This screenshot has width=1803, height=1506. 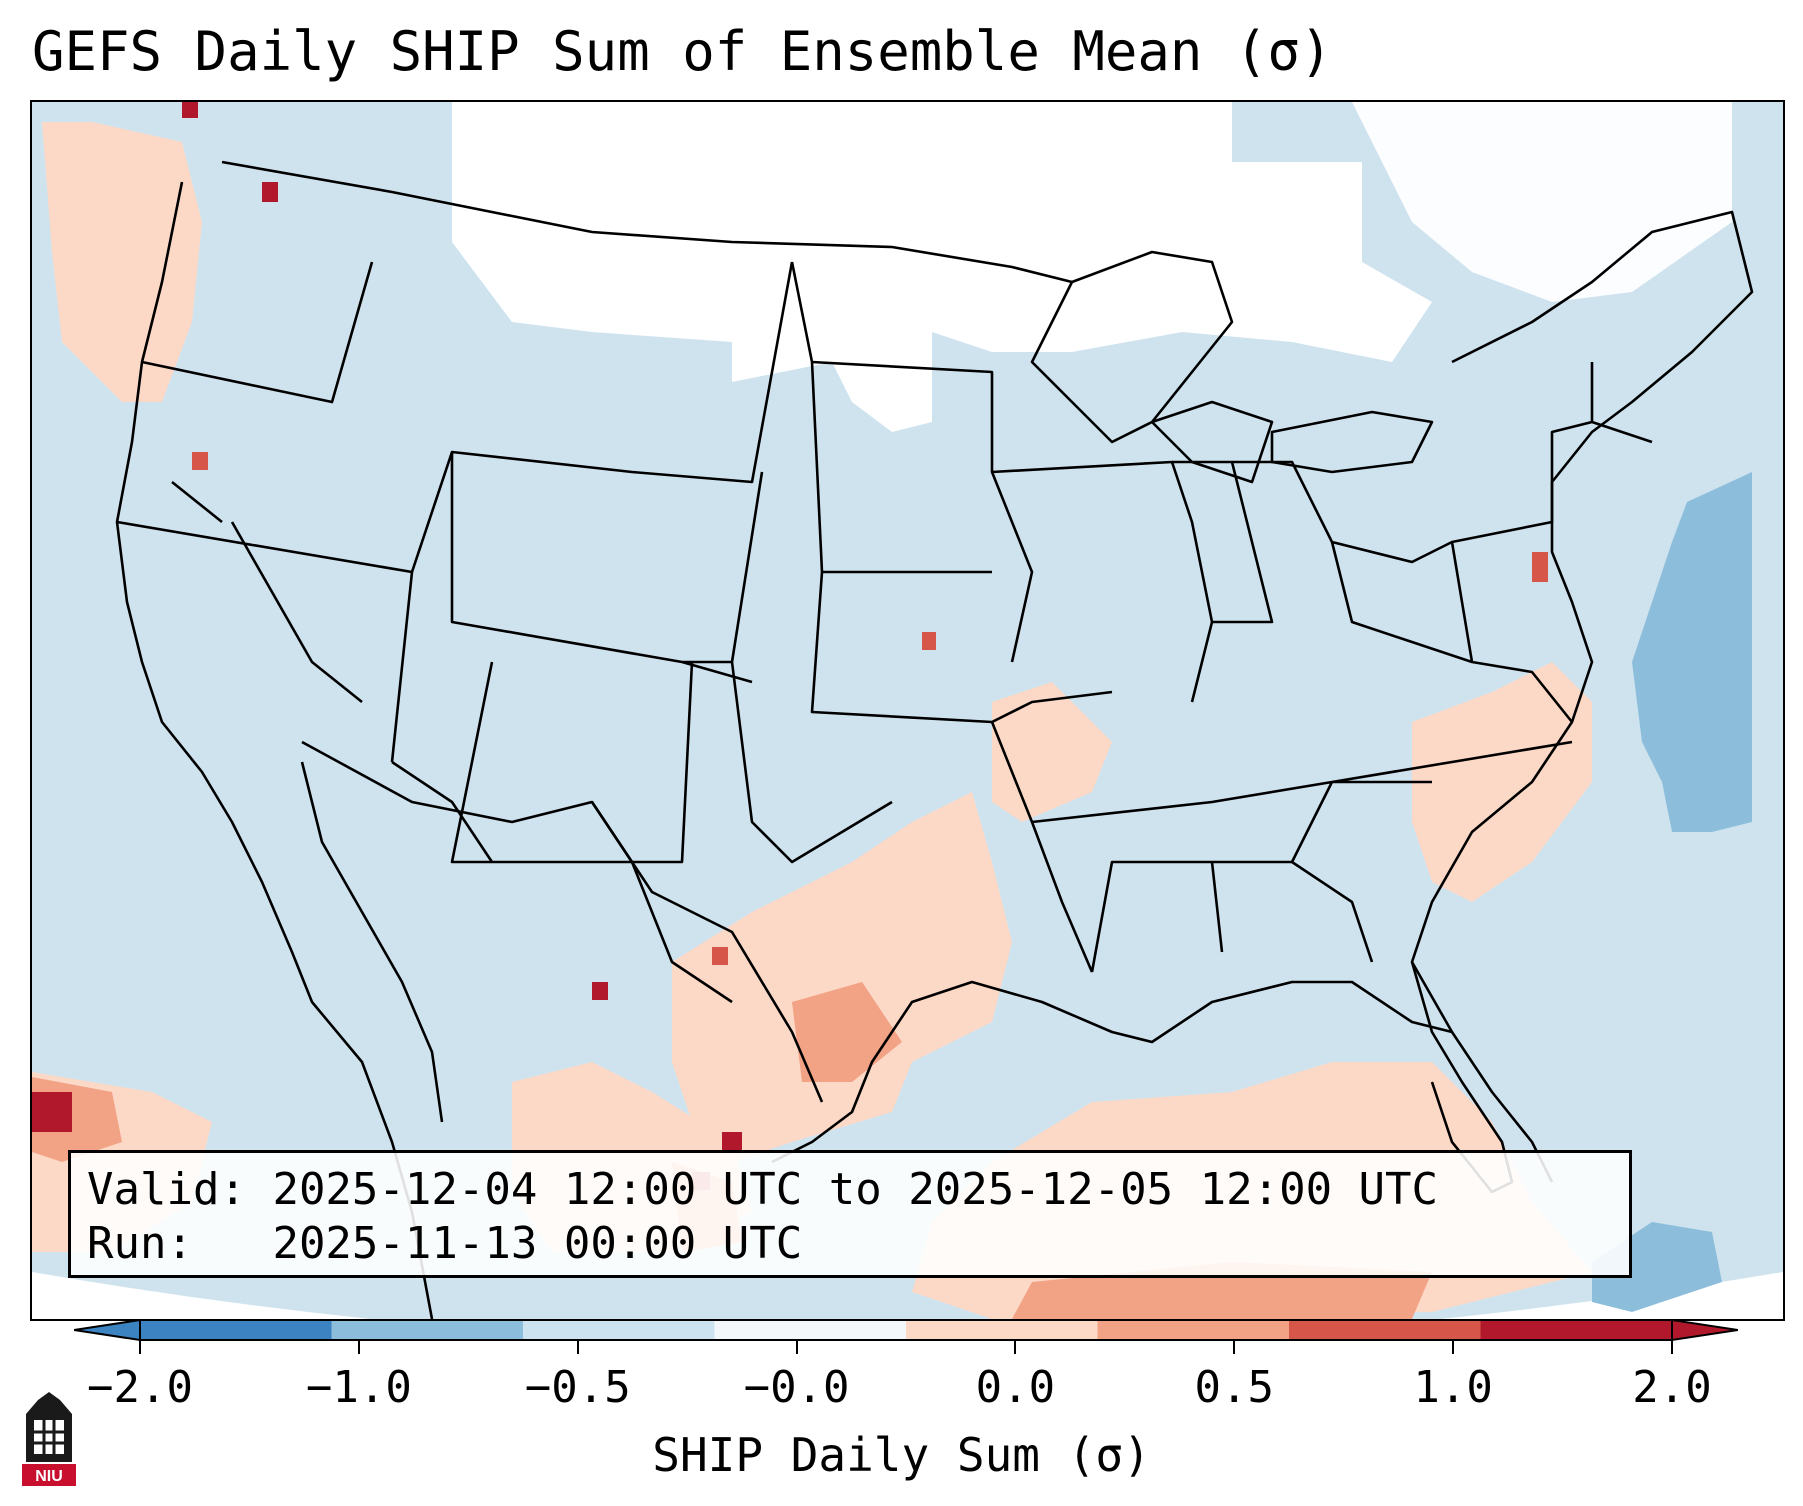 What do you see at coordinates (1412, 542) in the screenshot?
I see `state-lines-east` at bounding box center [1412, 542].